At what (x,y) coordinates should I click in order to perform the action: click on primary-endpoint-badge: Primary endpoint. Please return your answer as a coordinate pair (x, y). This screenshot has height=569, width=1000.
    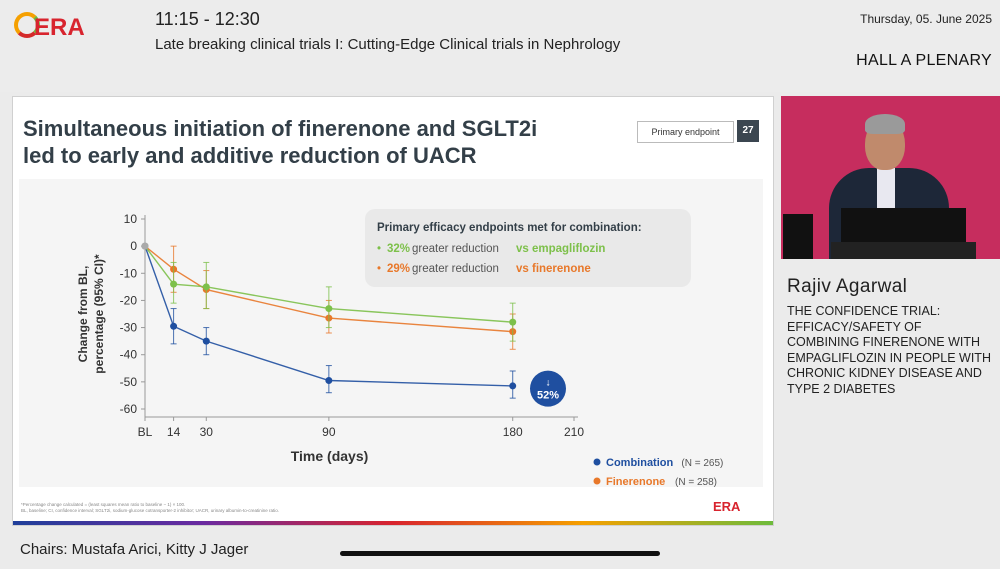
    Looking at the image, I should click on (685, 132).